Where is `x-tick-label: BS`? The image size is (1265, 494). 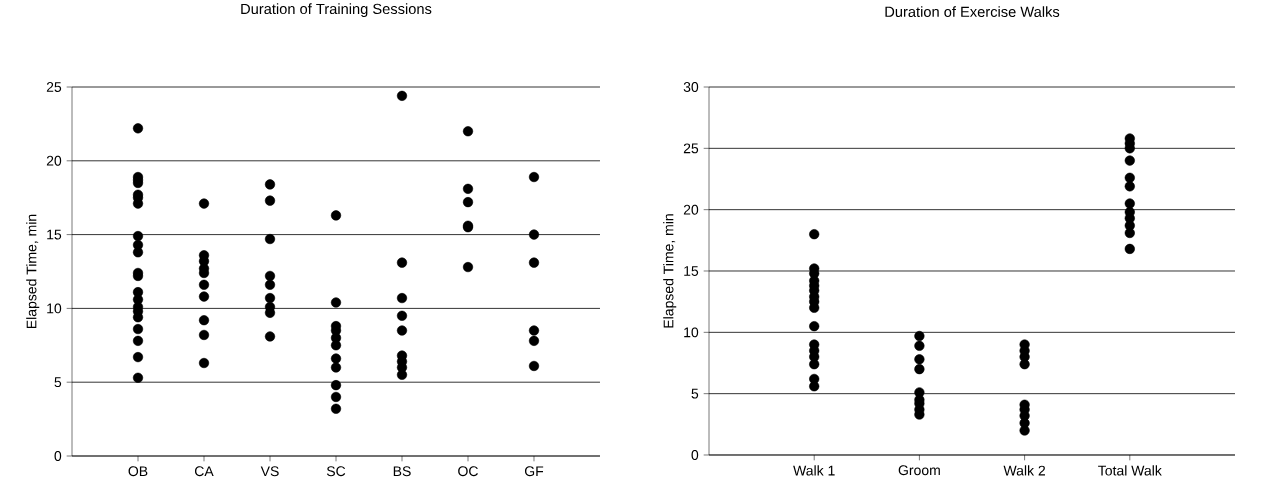
x-tick-label: BS is located at coordinates (402, 471).